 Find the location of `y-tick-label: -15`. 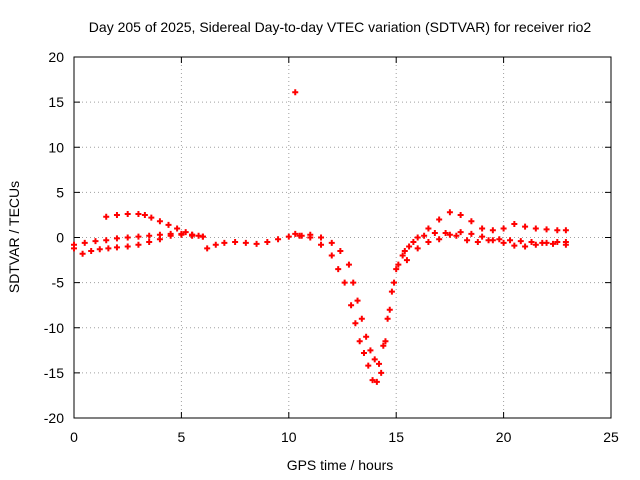

y-tick-label: -15 is located at coordinates (54, 373).